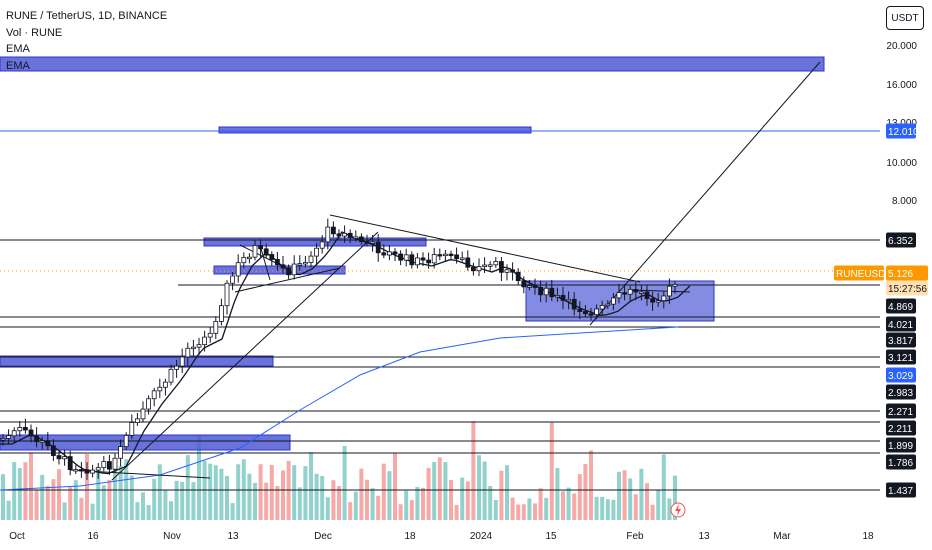 This screenshot has width=932, height=550. What do you see at coordinates (34, 32) in the screenshot?
I see `volume-indicator-label: Vol · RUNE` at bounding box center [34, 32].